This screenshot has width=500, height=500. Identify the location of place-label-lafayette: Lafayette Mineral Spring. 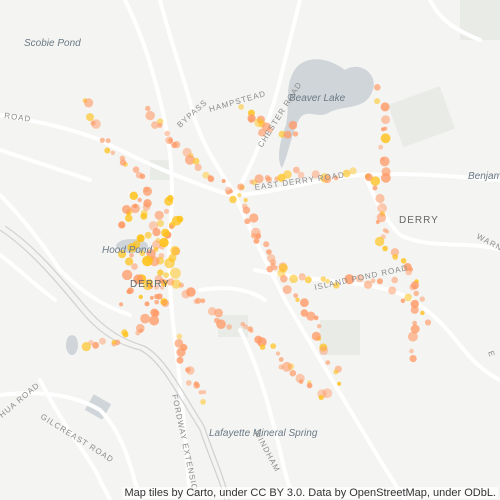
(263, 433).